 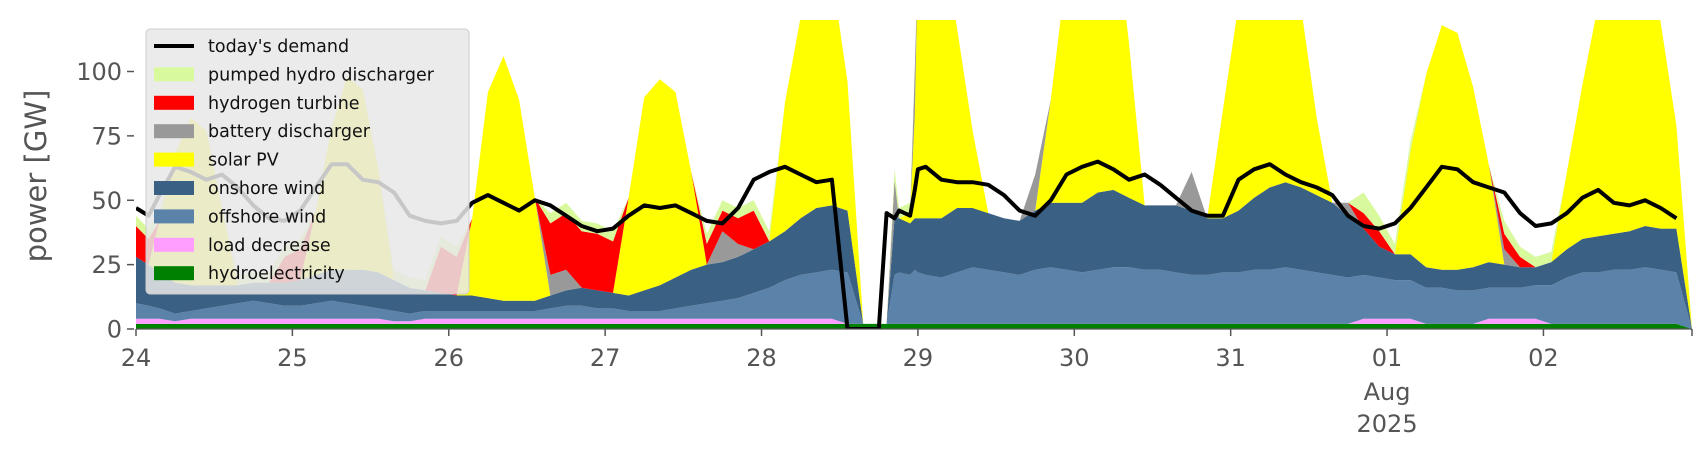 I want to click on legend-label-today-s-demand: today's demand, so click(x=278, y=47).